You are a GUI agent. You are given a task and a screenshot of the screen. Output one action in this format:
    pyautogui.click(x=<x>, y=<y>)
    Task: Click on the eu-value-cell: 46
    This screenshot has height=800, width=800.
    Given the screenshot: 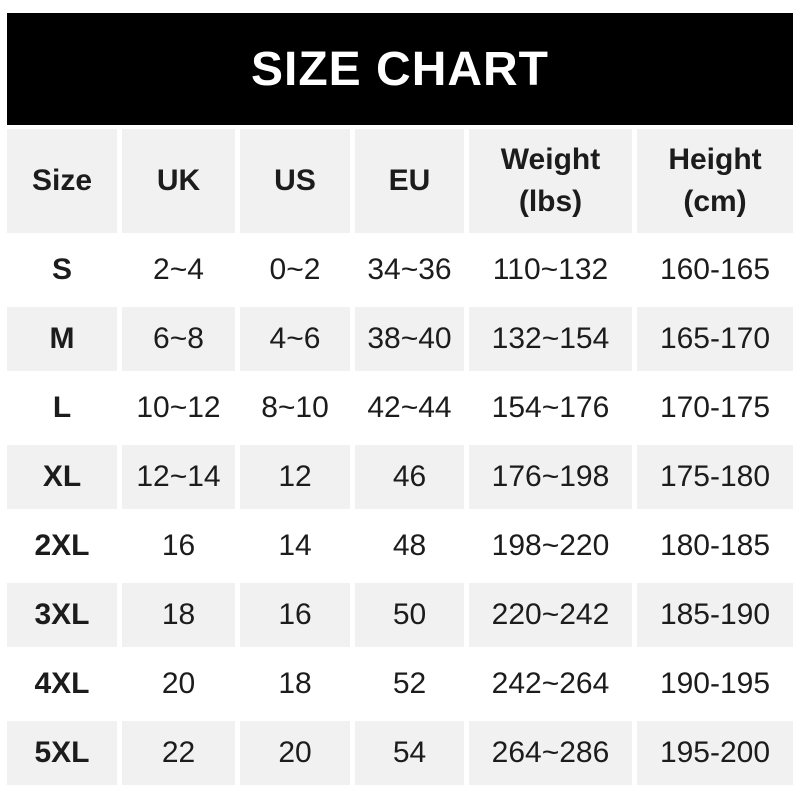 What is the action you would take?
    pyautogui.click(x=409, y=477)
    